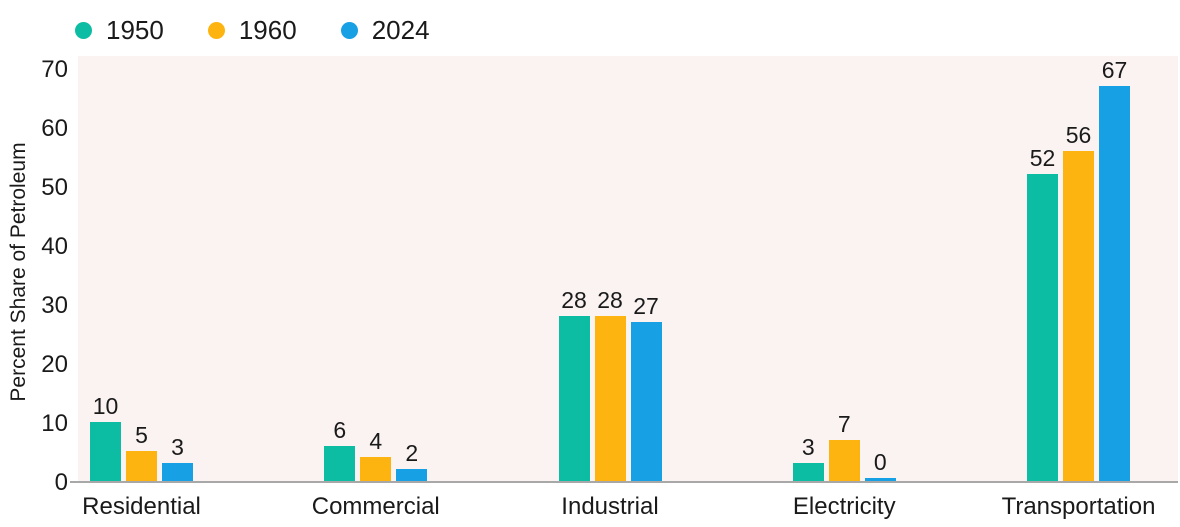  I want to click on bar-slot: 67, so click(1114, 269).